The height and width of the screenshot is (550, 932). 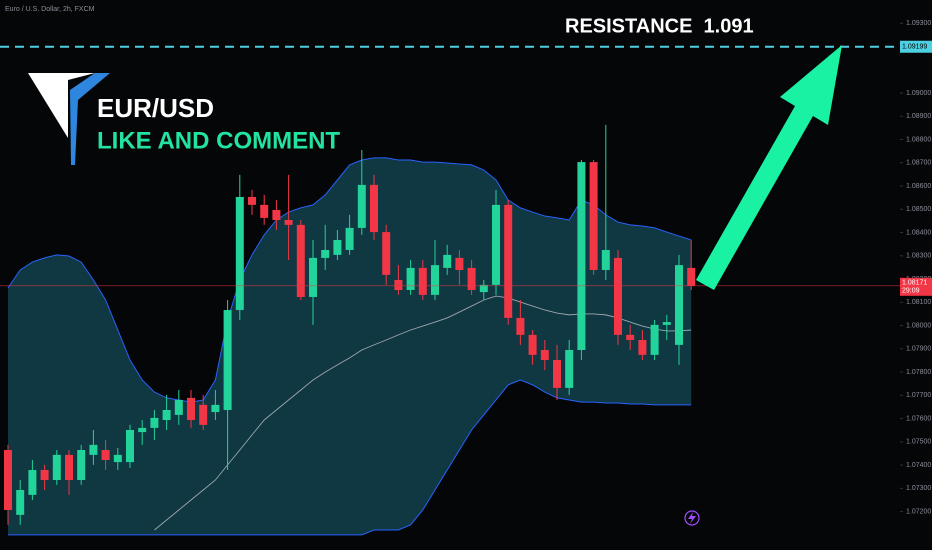 I want to click on y-tick-label: 1.08700, so click(x=918, y=163).